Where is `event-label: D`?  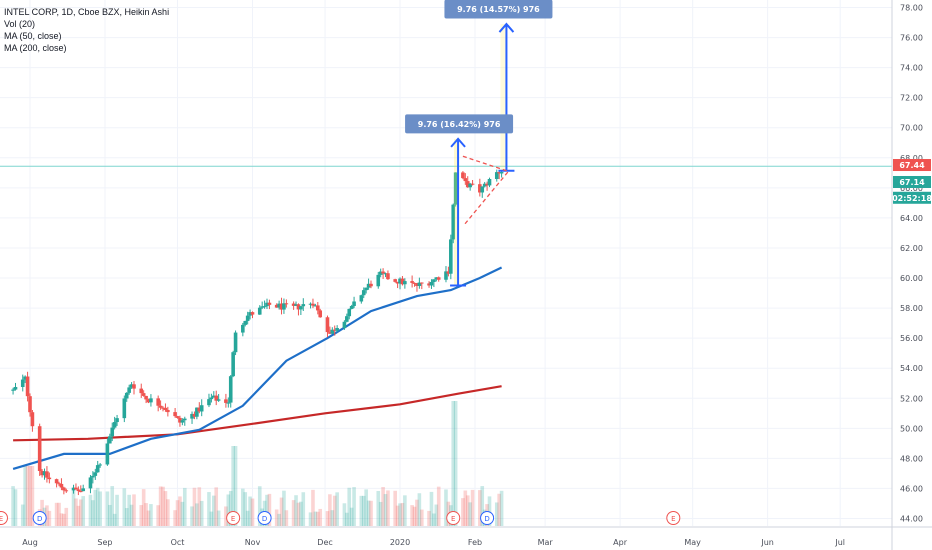
event-label: D is located at coordinates (39, 519).